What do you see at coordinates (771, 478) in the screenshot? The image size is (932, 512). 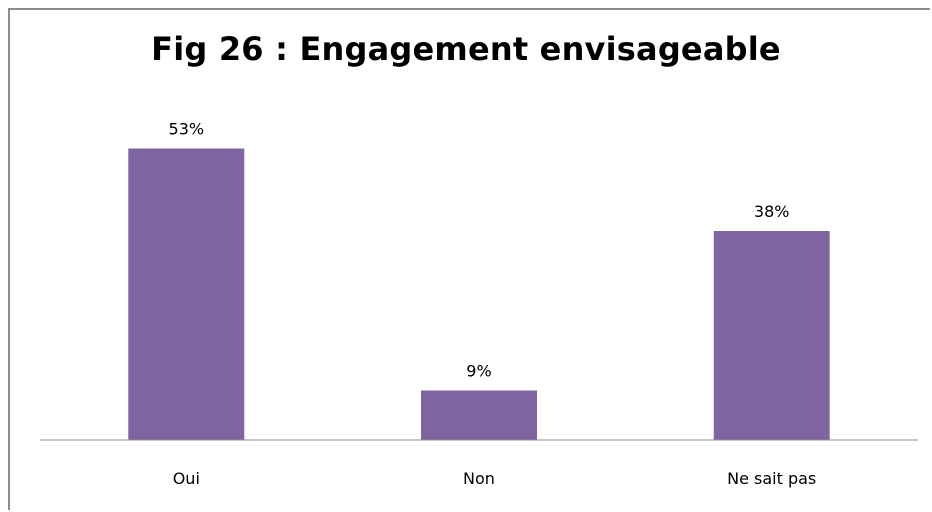 I see `category-label-ne-sait-pas: Ne sait pas` at bounding box center [771, 478].